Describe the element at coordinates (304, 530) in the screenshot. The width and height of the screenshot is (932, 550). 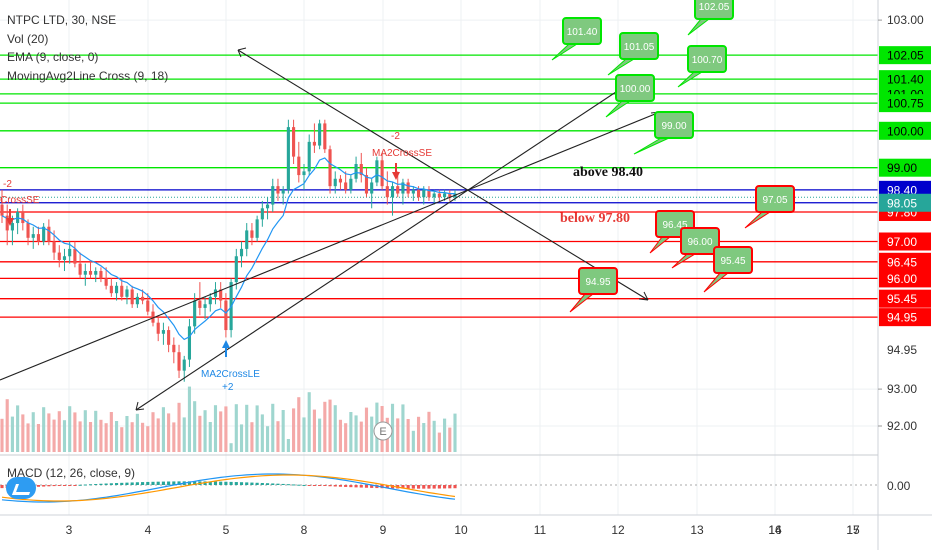
I see `x-tick-label: 8` at that location.